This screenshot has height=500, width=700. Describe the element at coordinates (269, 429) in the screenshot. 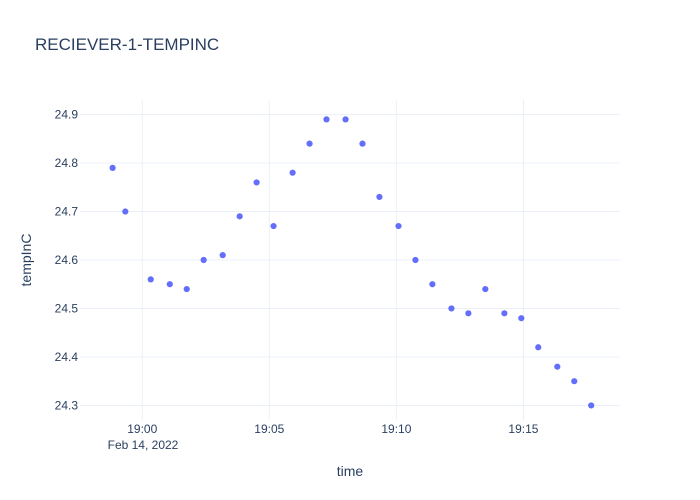

I see `x-tick-label: 19:05` at that location.